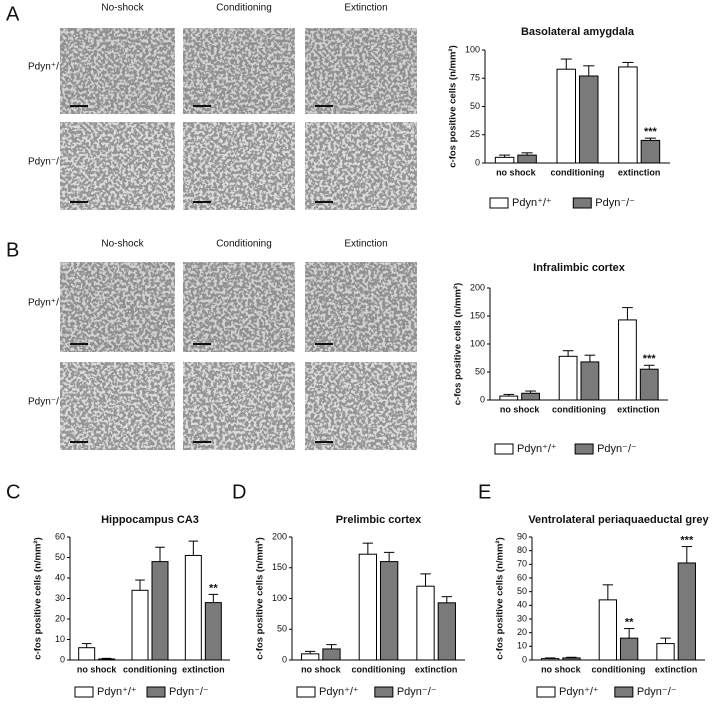 The height and width of the screenshot is (711, 720). I want to click on panel-label: E, so click(484, 492).